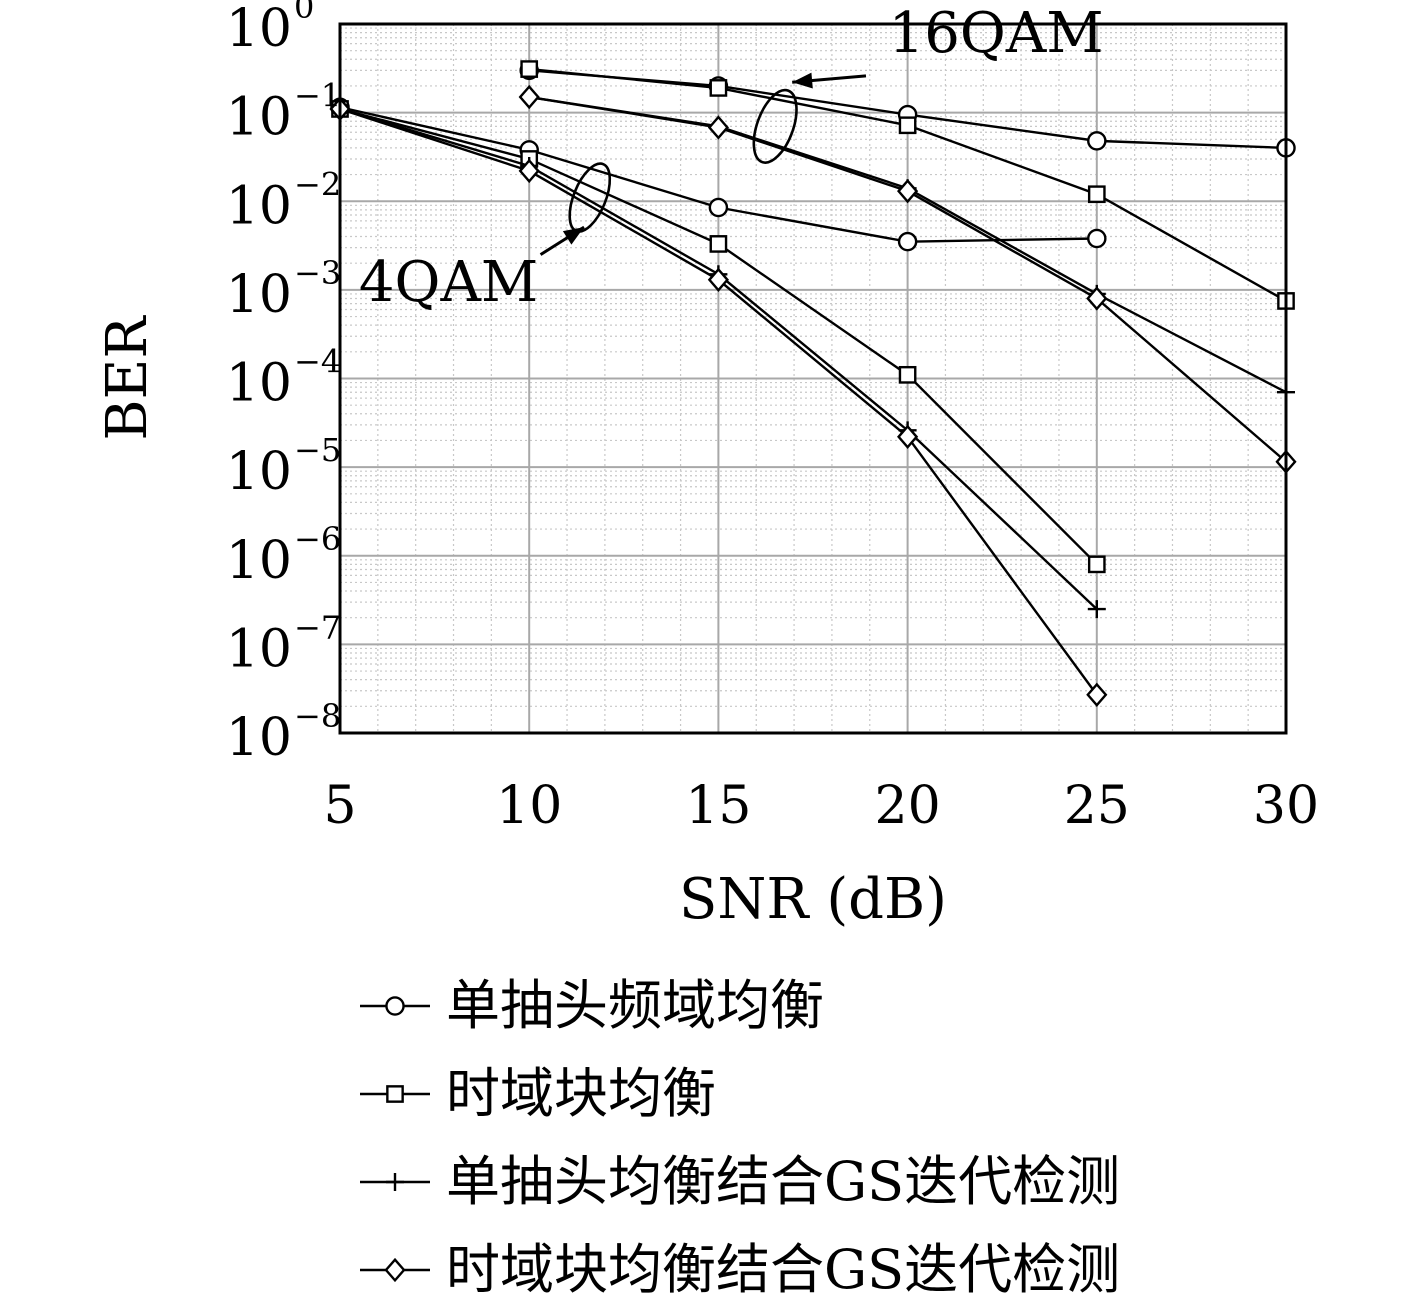  What do you see at coordinates (783, 1269) in the screenshot?
I see `legend-label: 时域块均衡结合GS迭代检测` at bounding box center [783, 1269].